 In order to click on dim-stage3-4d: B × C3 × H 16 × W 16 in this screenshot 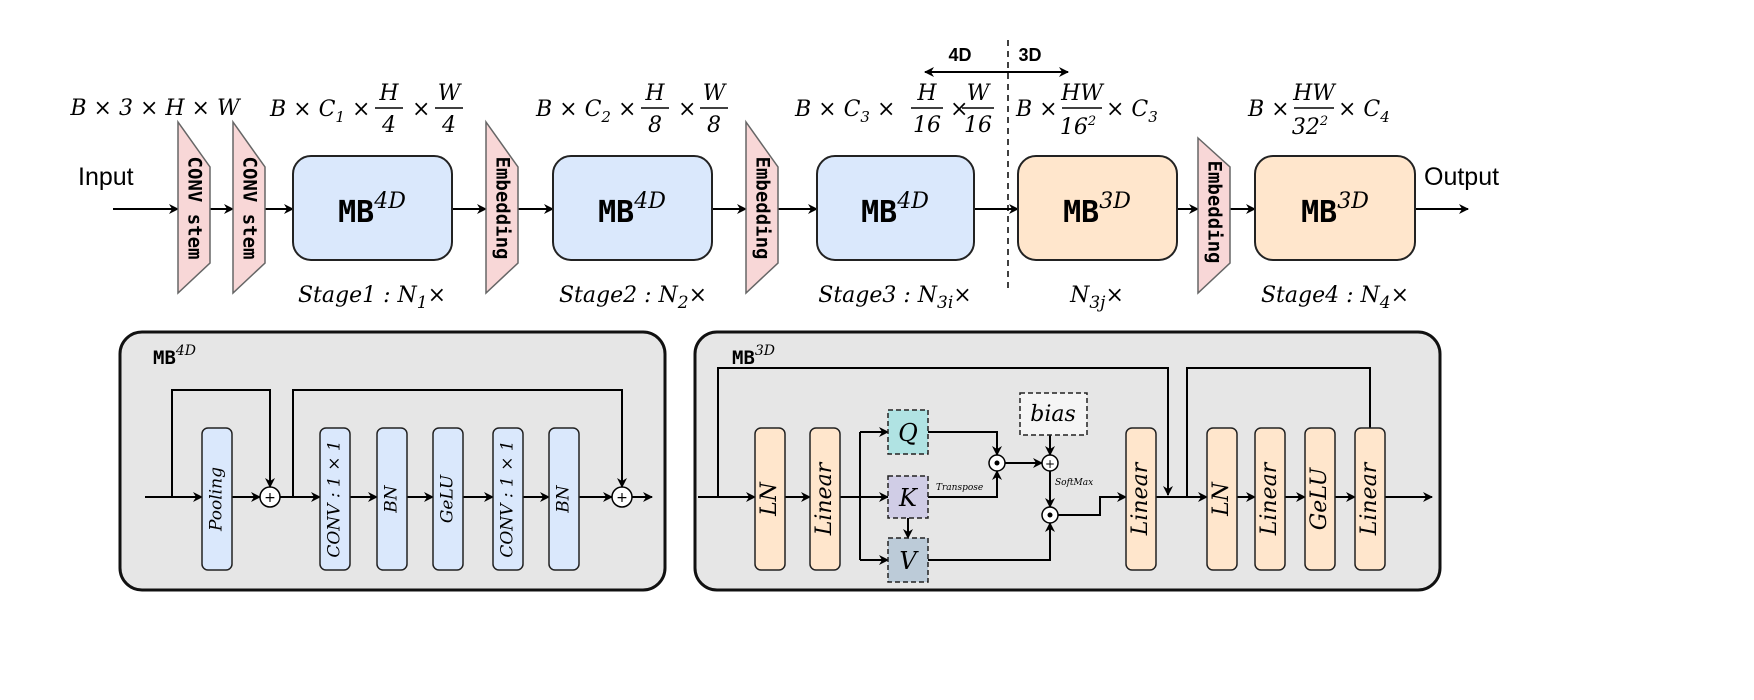, I will do `click(894, 109)`.